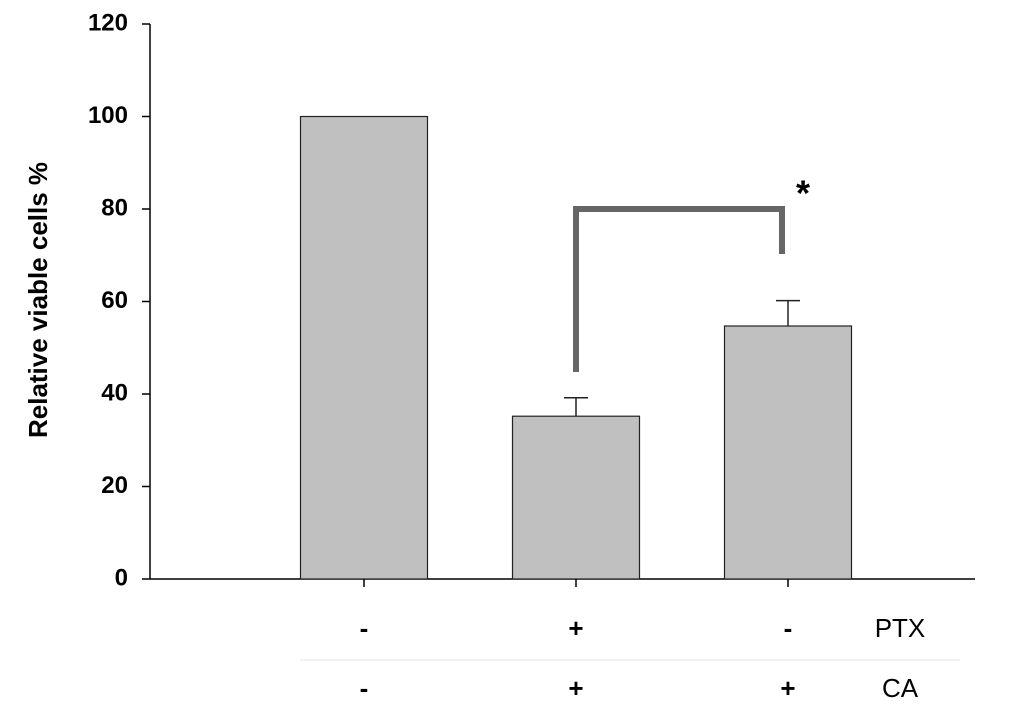  Describe the element at coordinates (114, 207) in the screenshot. I see `y-tick-label: 80` at that location.